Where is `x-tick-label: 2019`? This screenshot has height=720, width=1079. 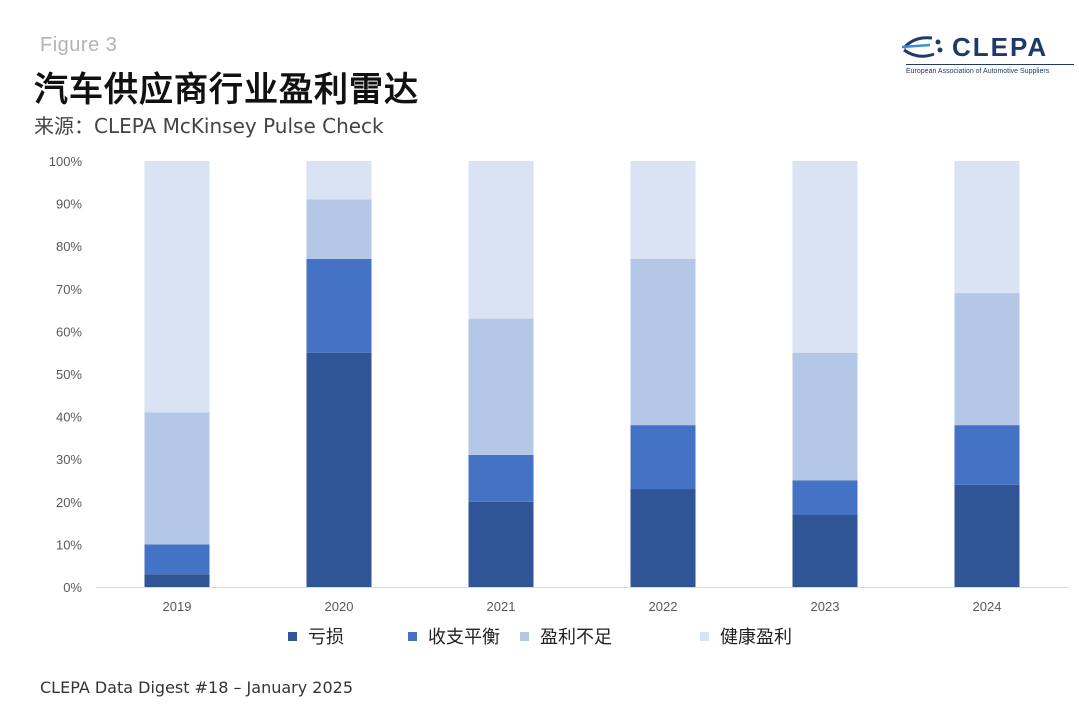 x-tick-label: 2019 is located at coordinates (177, 606).